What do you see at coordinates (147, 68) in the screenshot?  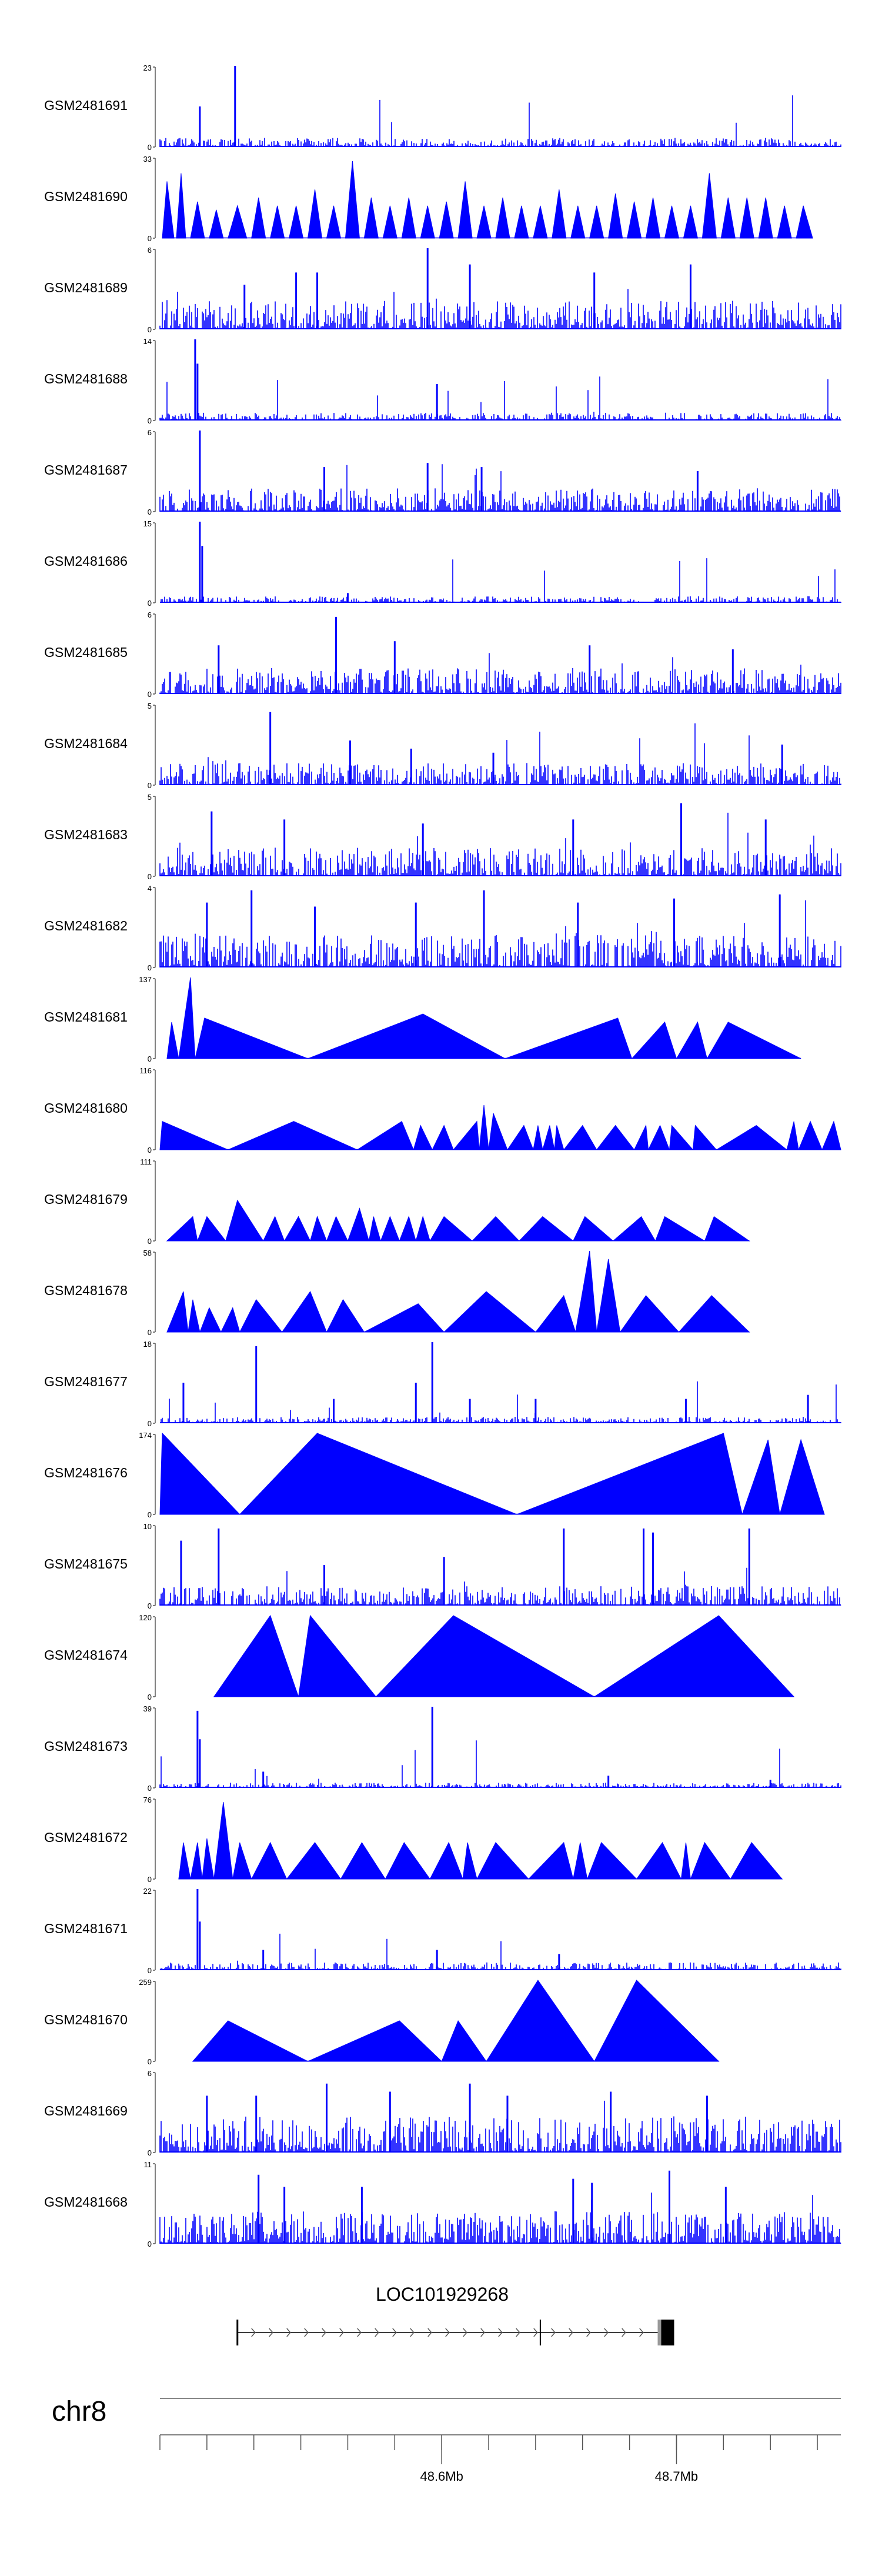 I see `y-max-label: 23` at bounding box center [147, 68].